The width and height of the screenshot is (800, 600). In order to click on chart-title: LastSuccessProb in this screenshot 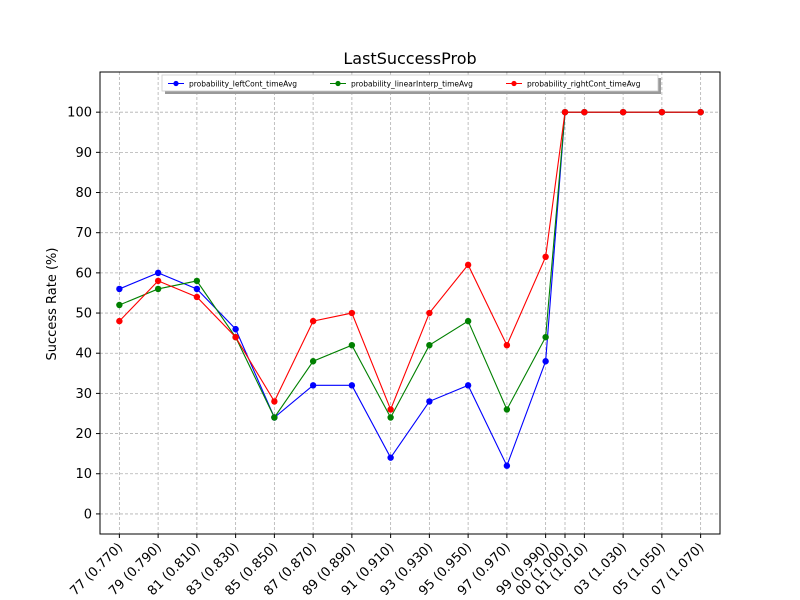, I will do `click(409, 58)`.